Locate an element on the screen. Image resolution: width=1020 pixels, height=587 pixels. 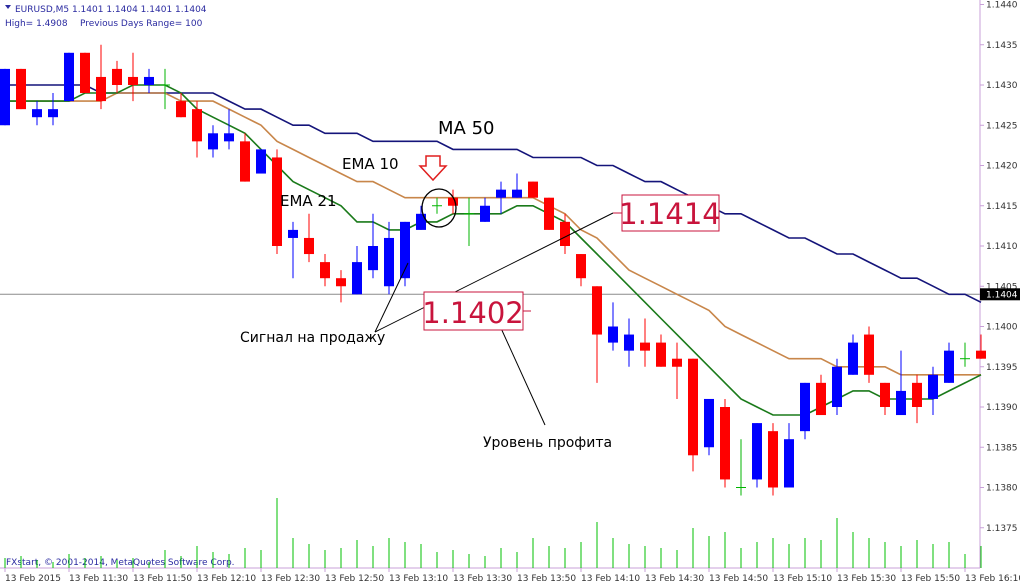
signal-label: Сигнал на продажу is located at coordinates (312, 338).